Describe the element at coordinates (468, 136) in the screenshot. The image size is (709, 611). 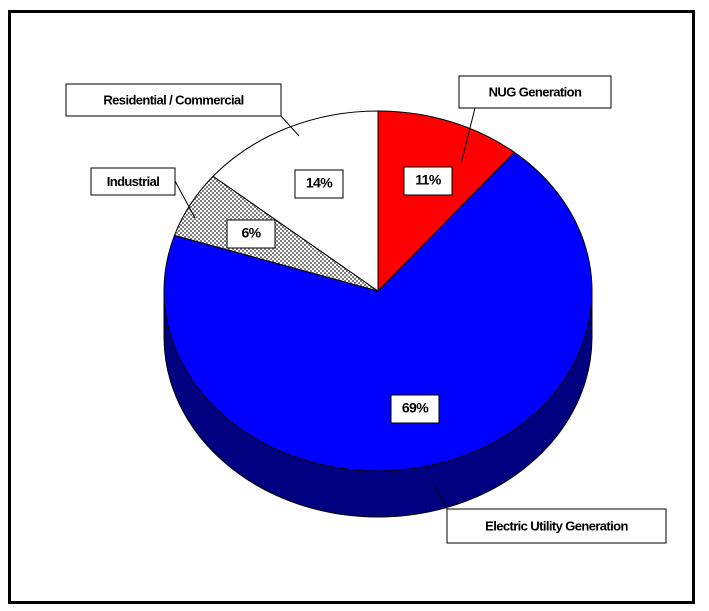
I see `leader-line-nug-generation` at that location.